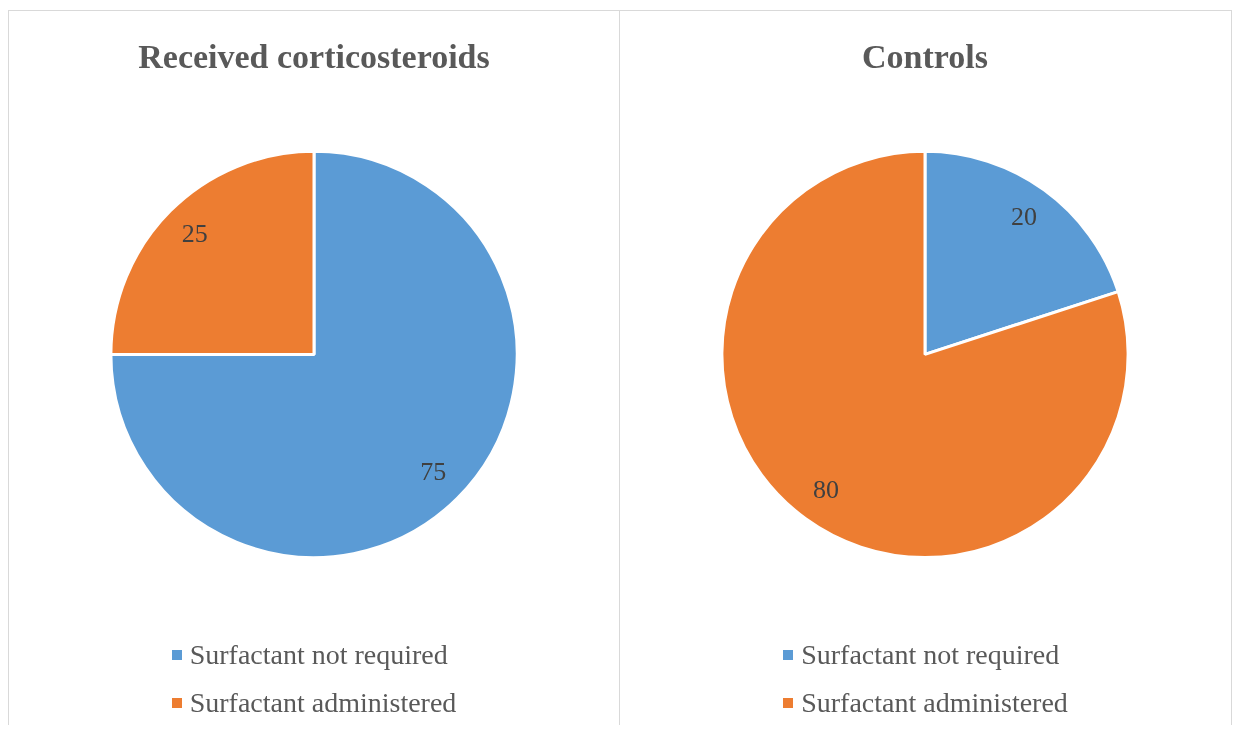  I want to click on data-label: 80, so click(825, 489).